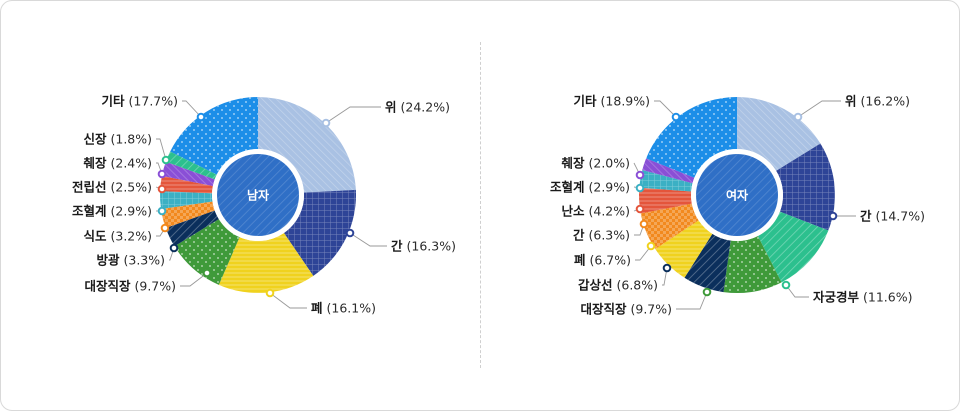 This screenshot has height=411, width=960. Describe the element at coordinates (877, 101) in the screenshot. I see `slice-label-1-0: 위 (16.2%)` at that location.